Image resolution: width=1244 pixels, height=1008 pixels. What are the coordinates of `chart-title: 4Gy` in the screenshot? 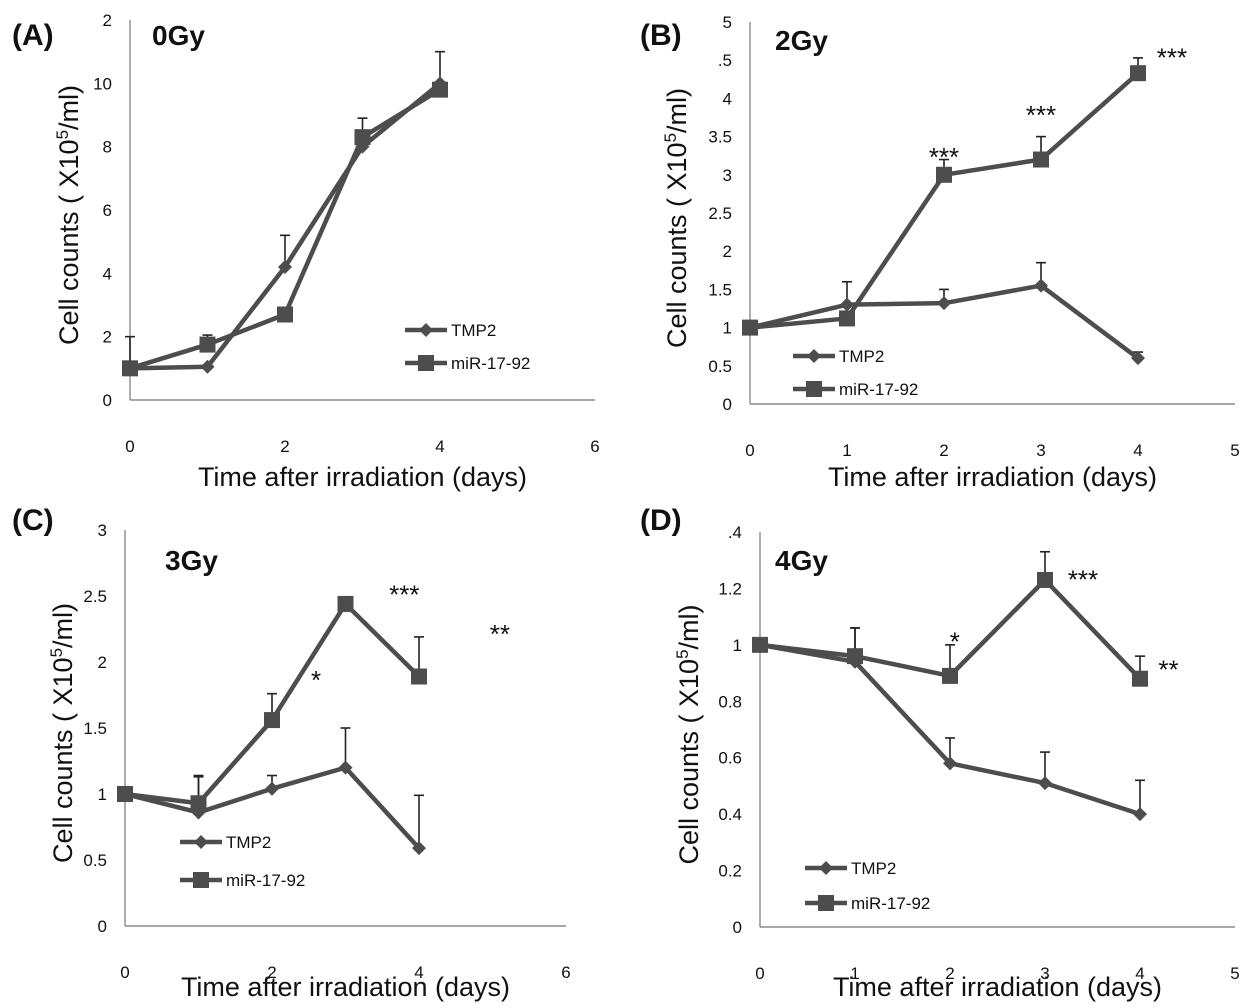 It's located at (801, 560).